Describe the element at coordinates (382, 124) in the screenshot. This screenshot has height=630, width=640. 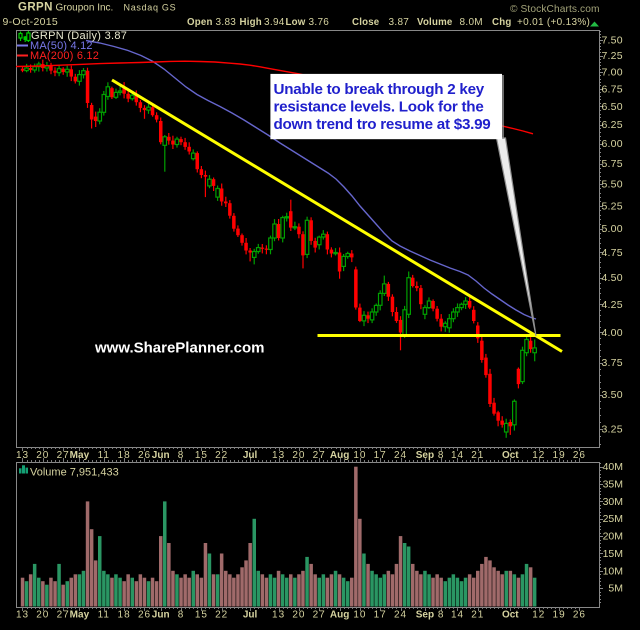
I see `svg-text: down trend tro resume at $3.99` at that location.